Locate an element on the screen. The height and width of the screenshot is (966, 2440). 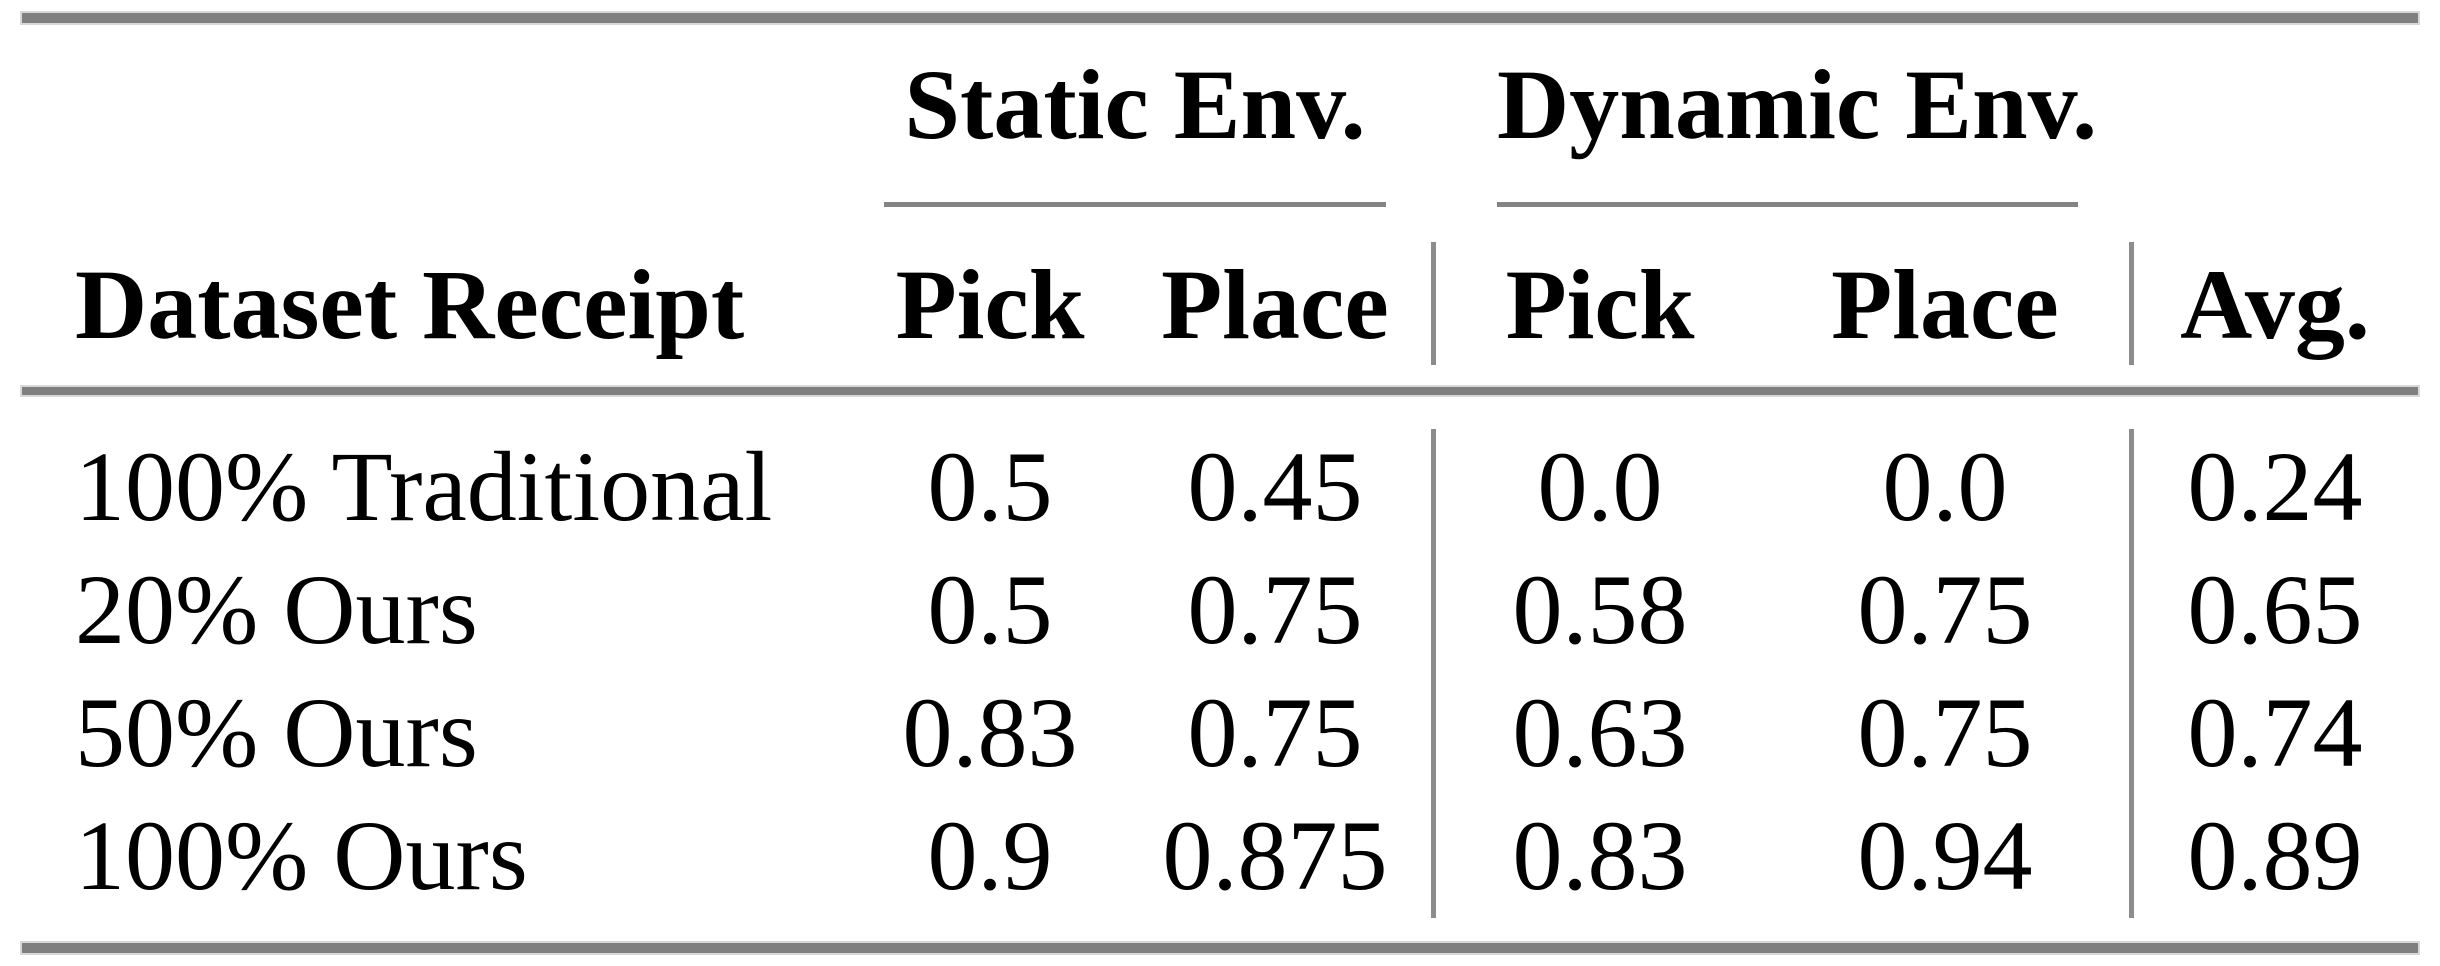
table-row: 50% Ours 0.83 0.75 0.63 0.75 0.74 is located at coordinates (1220, 732).